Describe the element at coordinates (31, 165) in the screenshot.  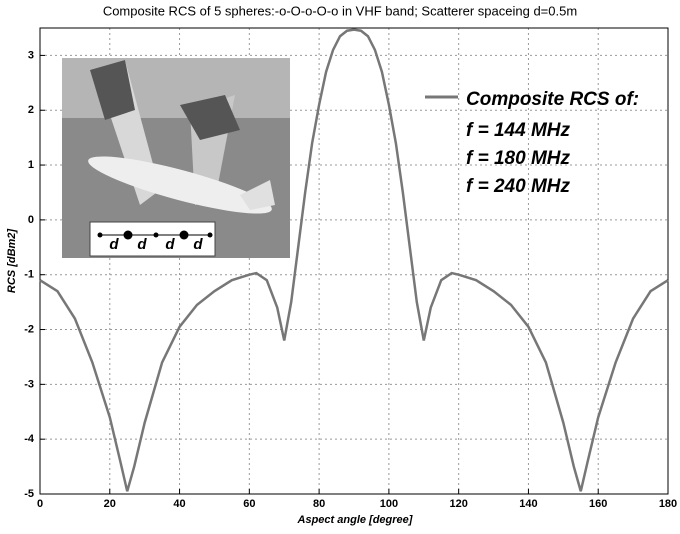
I see `y-tick-label: 1` at that location.